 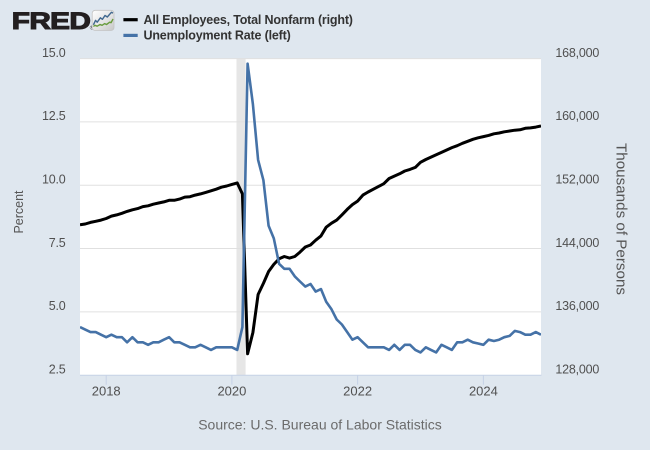 What do you see at coordinates (19, 212) in the screenshot?
I see `svg-text: Percent` at bounding box center [19, 212].